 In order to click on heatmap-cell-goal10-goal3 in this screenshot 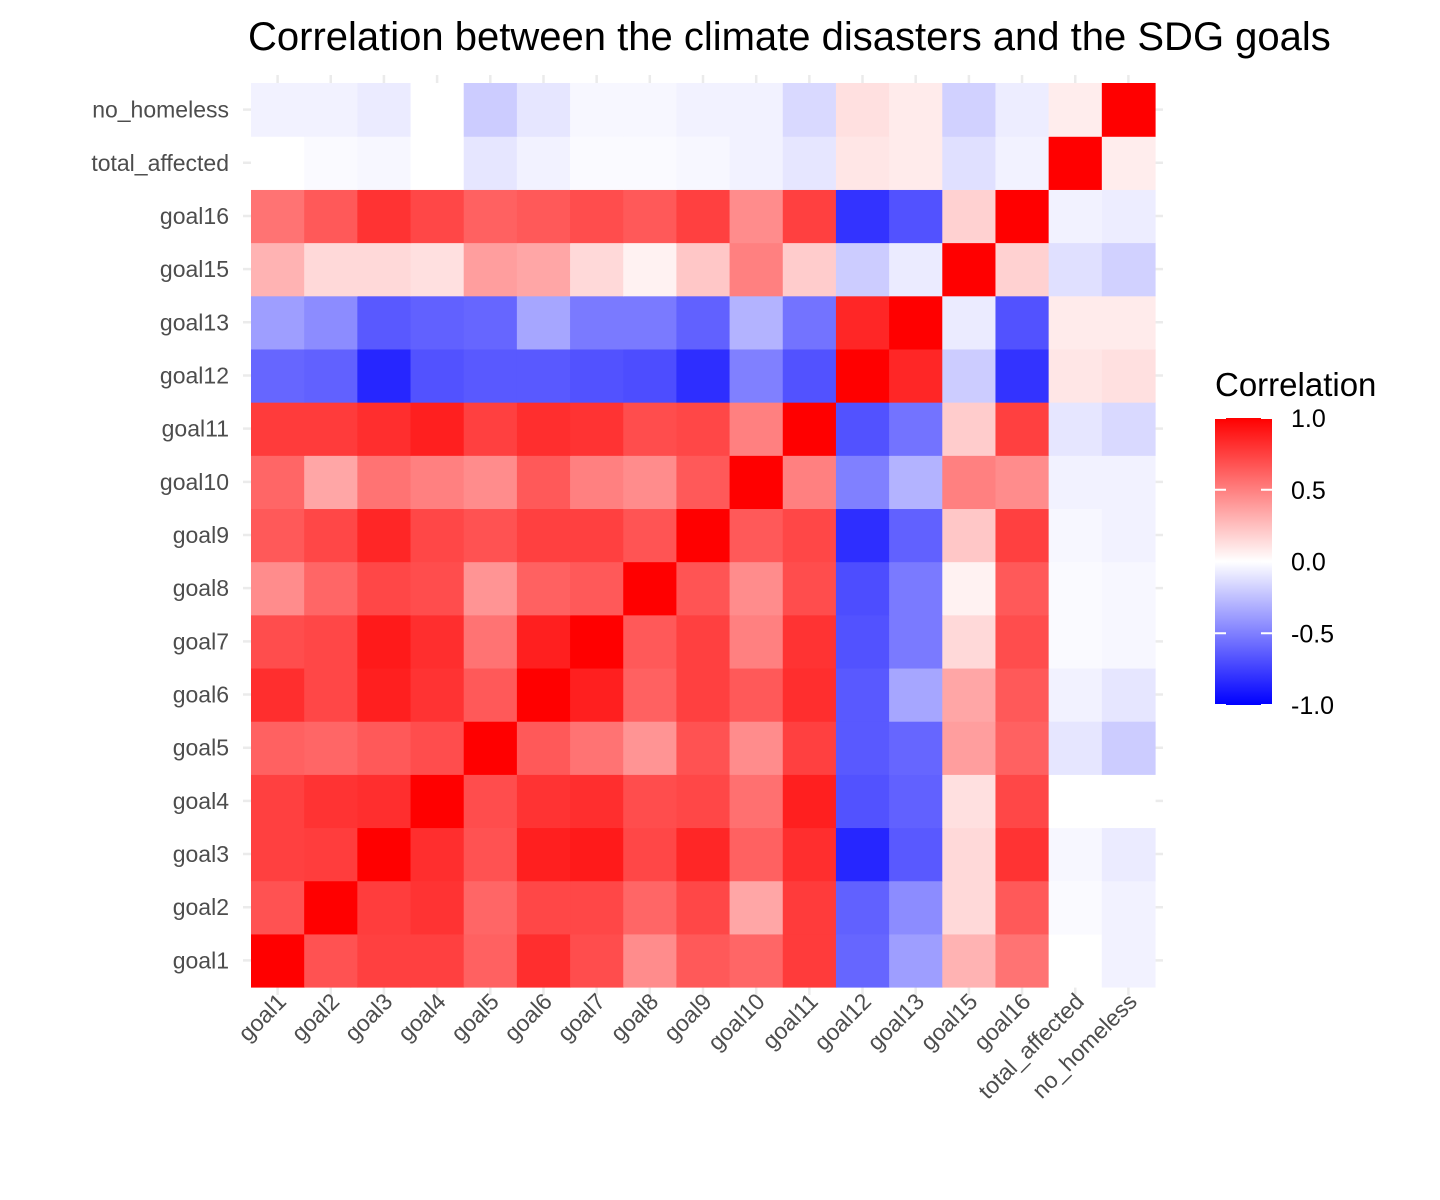, I will do `click(384, 482)`.